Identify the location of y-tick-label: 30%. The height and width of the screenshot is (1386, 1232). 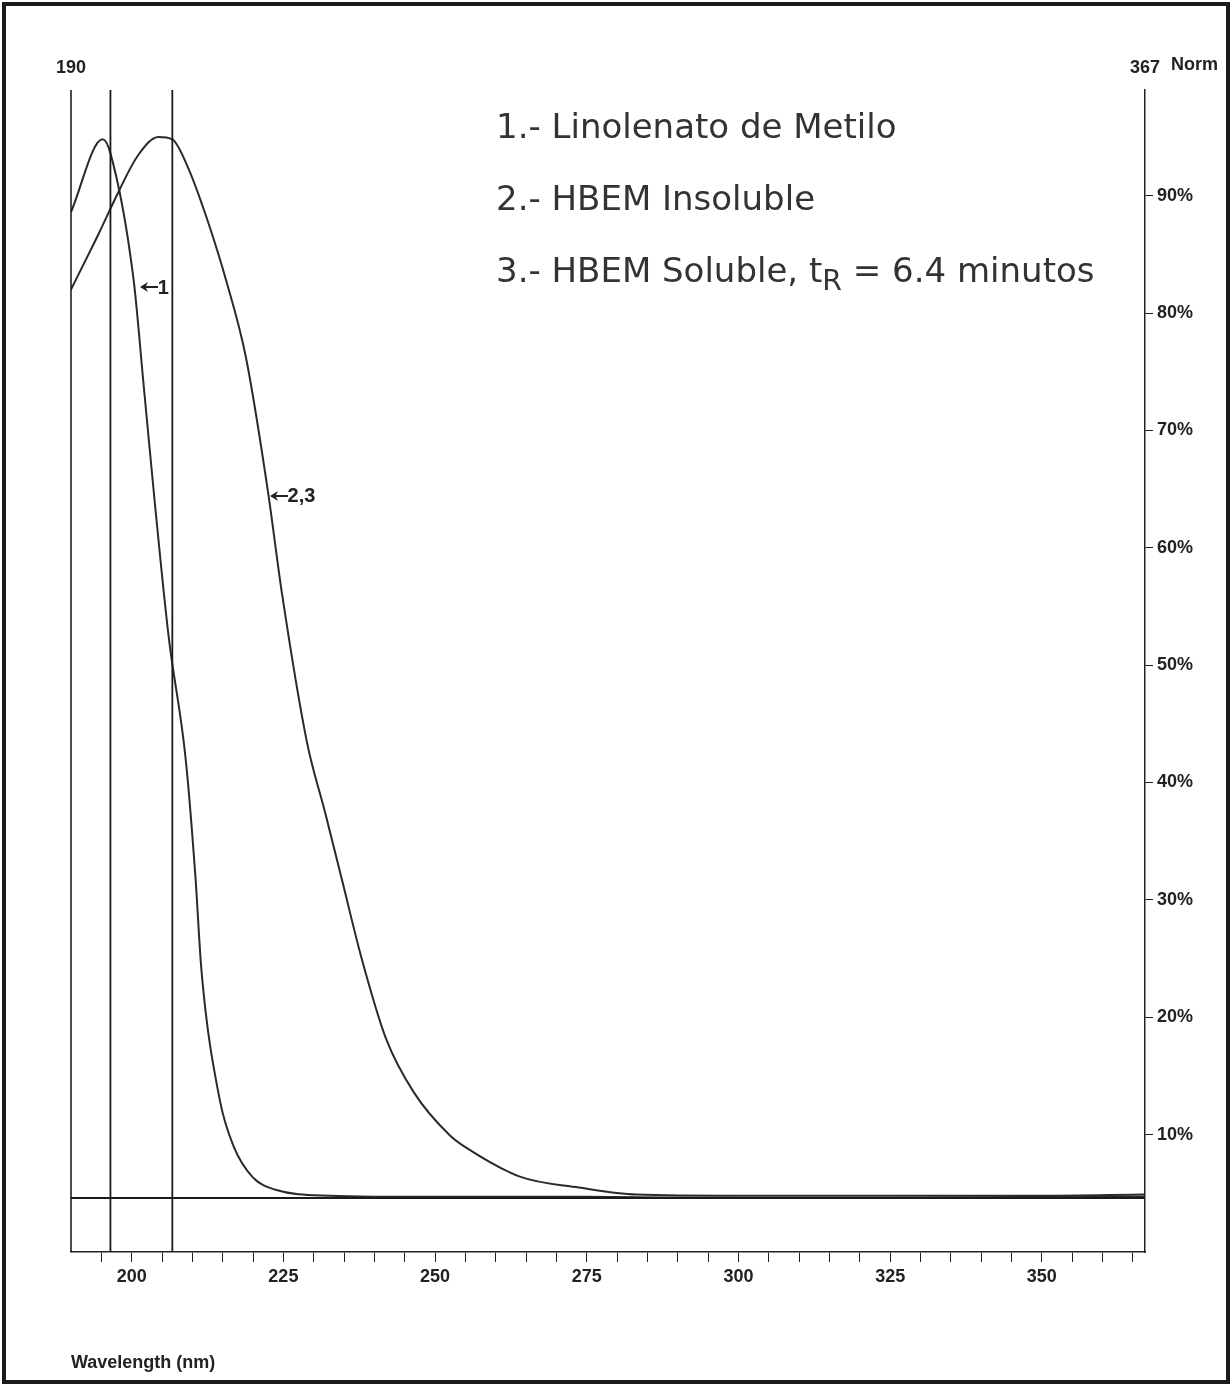
(1175, 898).